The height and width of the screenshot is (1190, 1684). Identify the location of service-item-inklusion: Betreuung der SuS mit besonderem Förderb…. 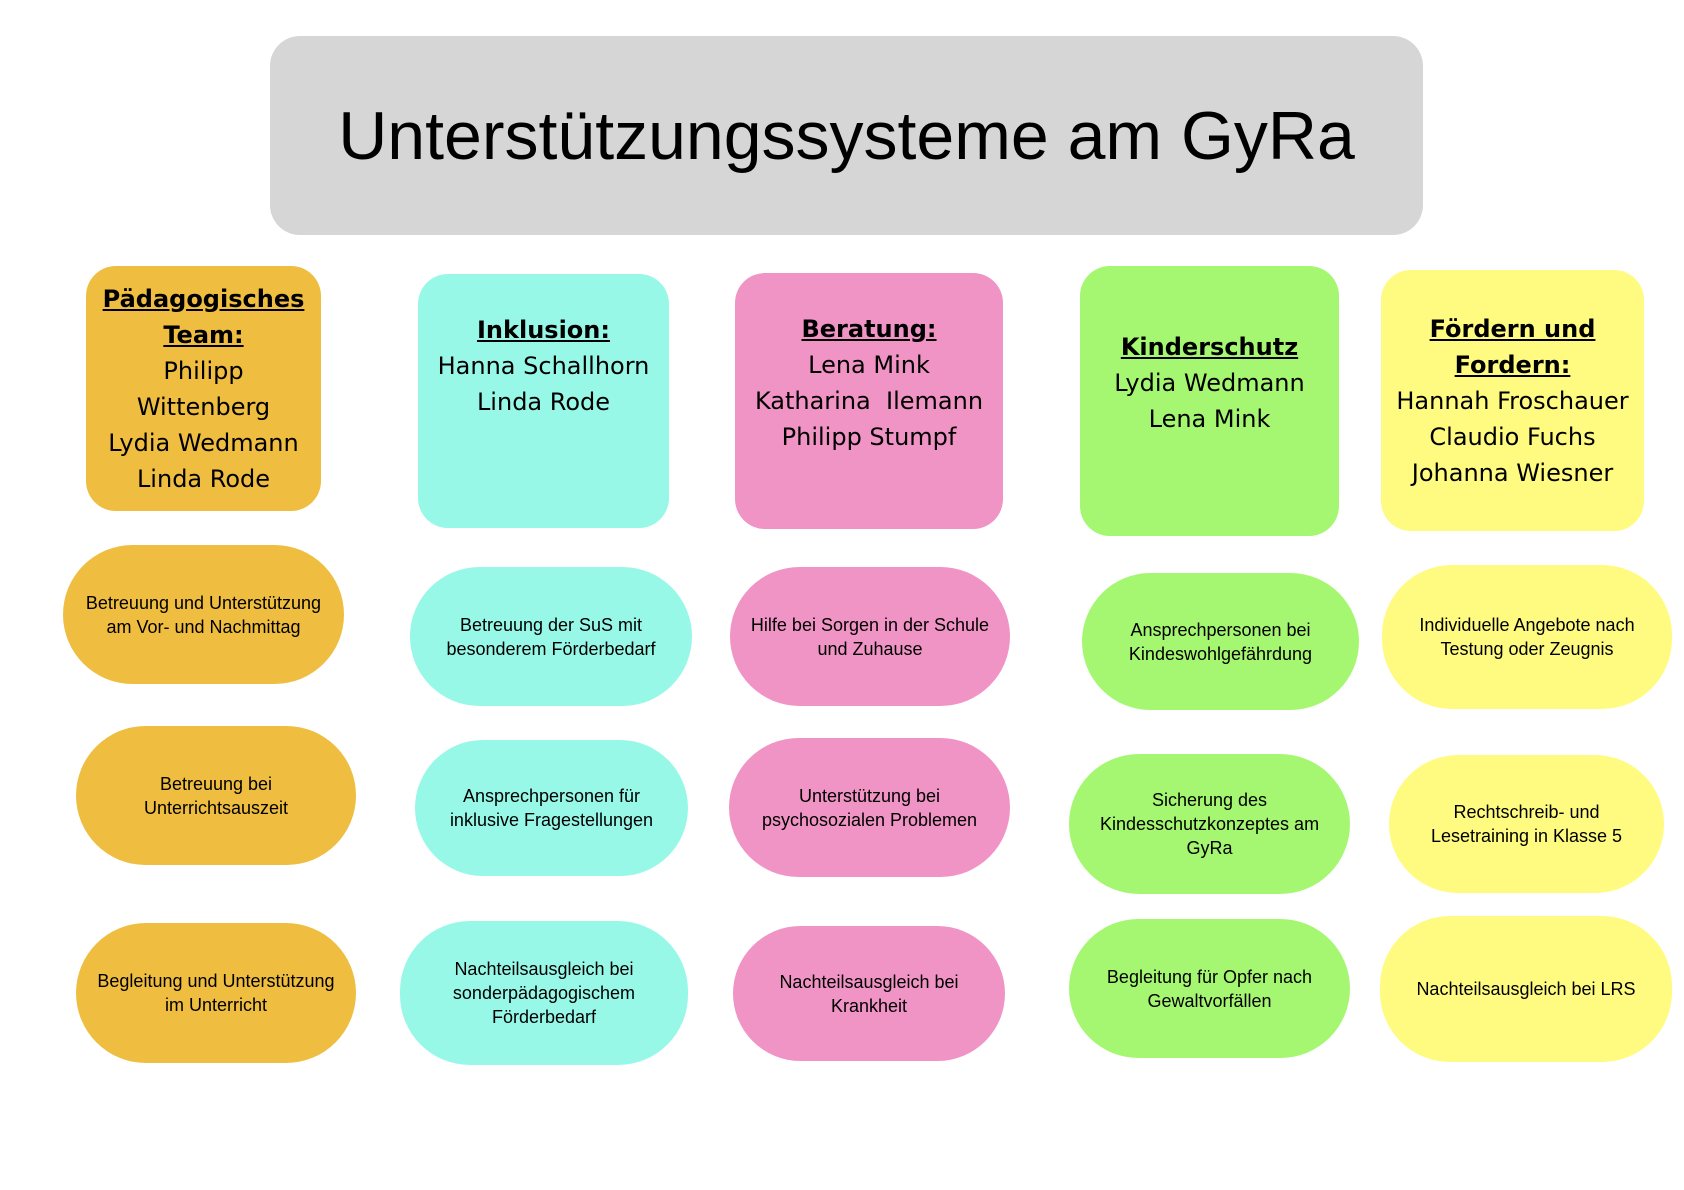
(551, 636).